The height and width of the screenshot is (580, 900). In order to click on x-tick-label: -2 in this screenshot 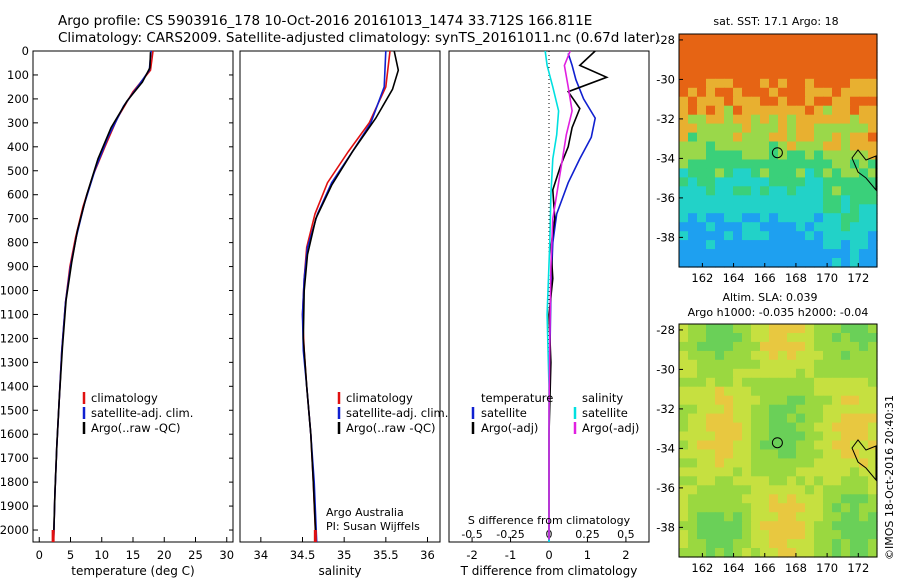, I will do `click(471, 555)`.